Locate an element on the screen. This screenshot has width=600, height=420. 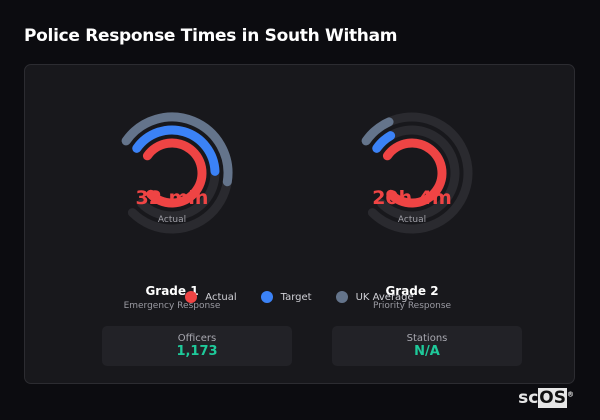
legend-item-target: Target is located at coordinates (286, 297).